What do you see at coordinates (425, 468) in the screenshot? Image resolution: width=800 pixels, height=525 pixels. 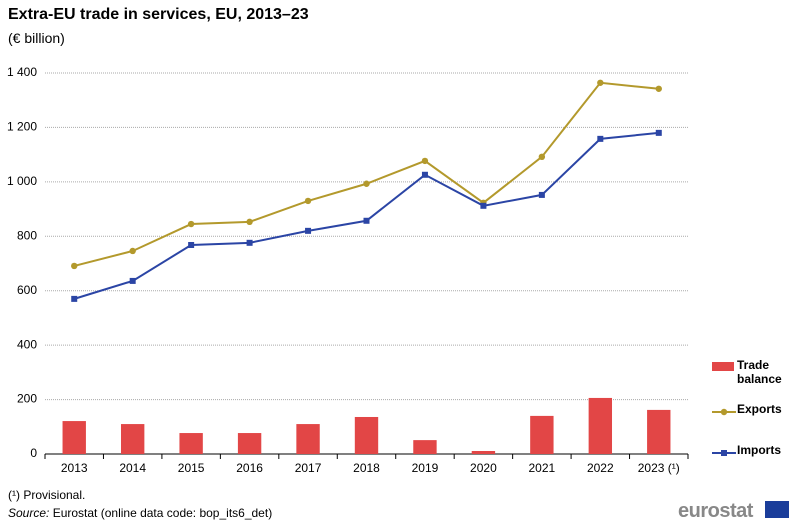 I see `x-tick-label: 2019` at bounding box center [425, 468].